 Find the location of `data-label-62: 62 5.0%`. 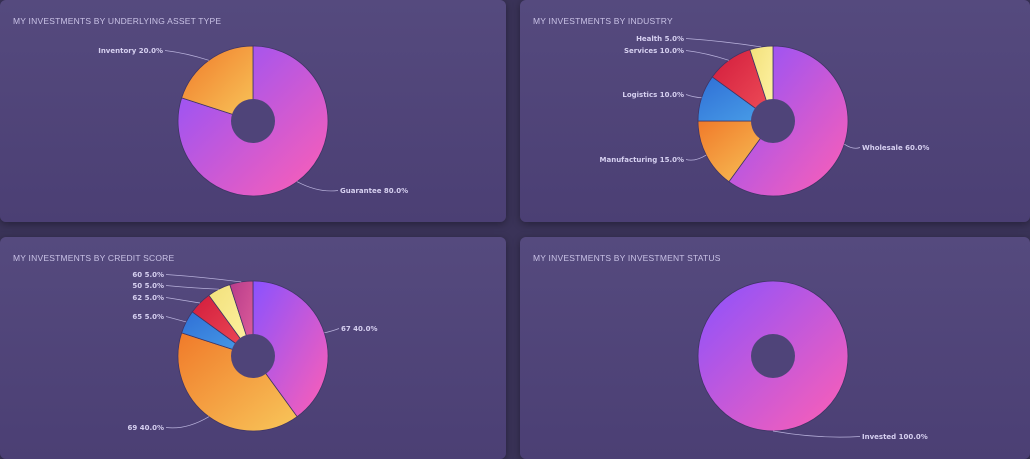

data-label-62: 62 5.0% is located at coordinates (148, 298).